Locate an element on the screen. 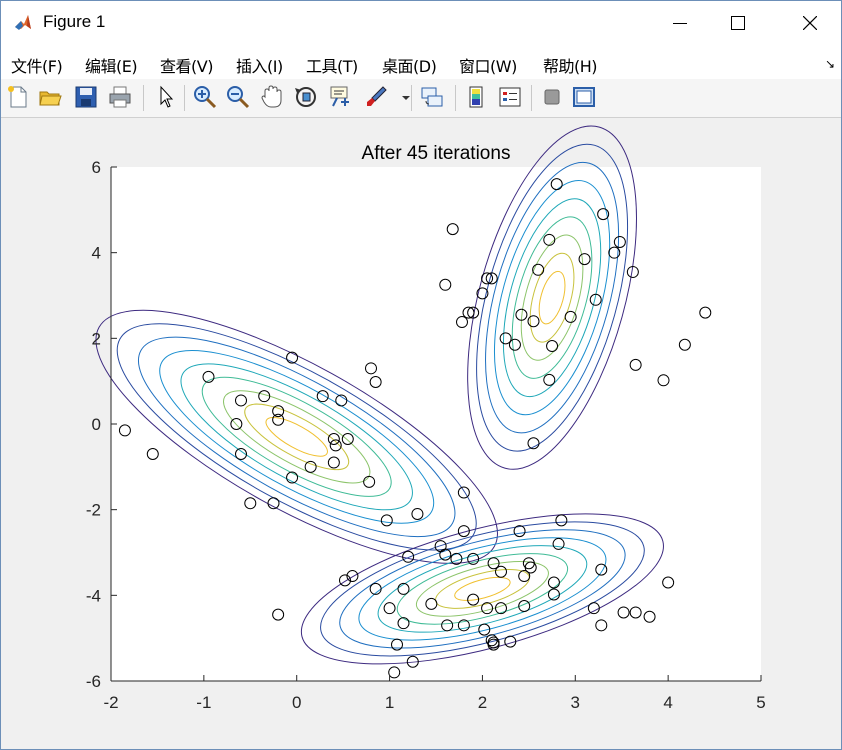 The height and width of the screenshot is (750, 842). menu-desktop: 桌面(D) is located at coordinates (409, 66).